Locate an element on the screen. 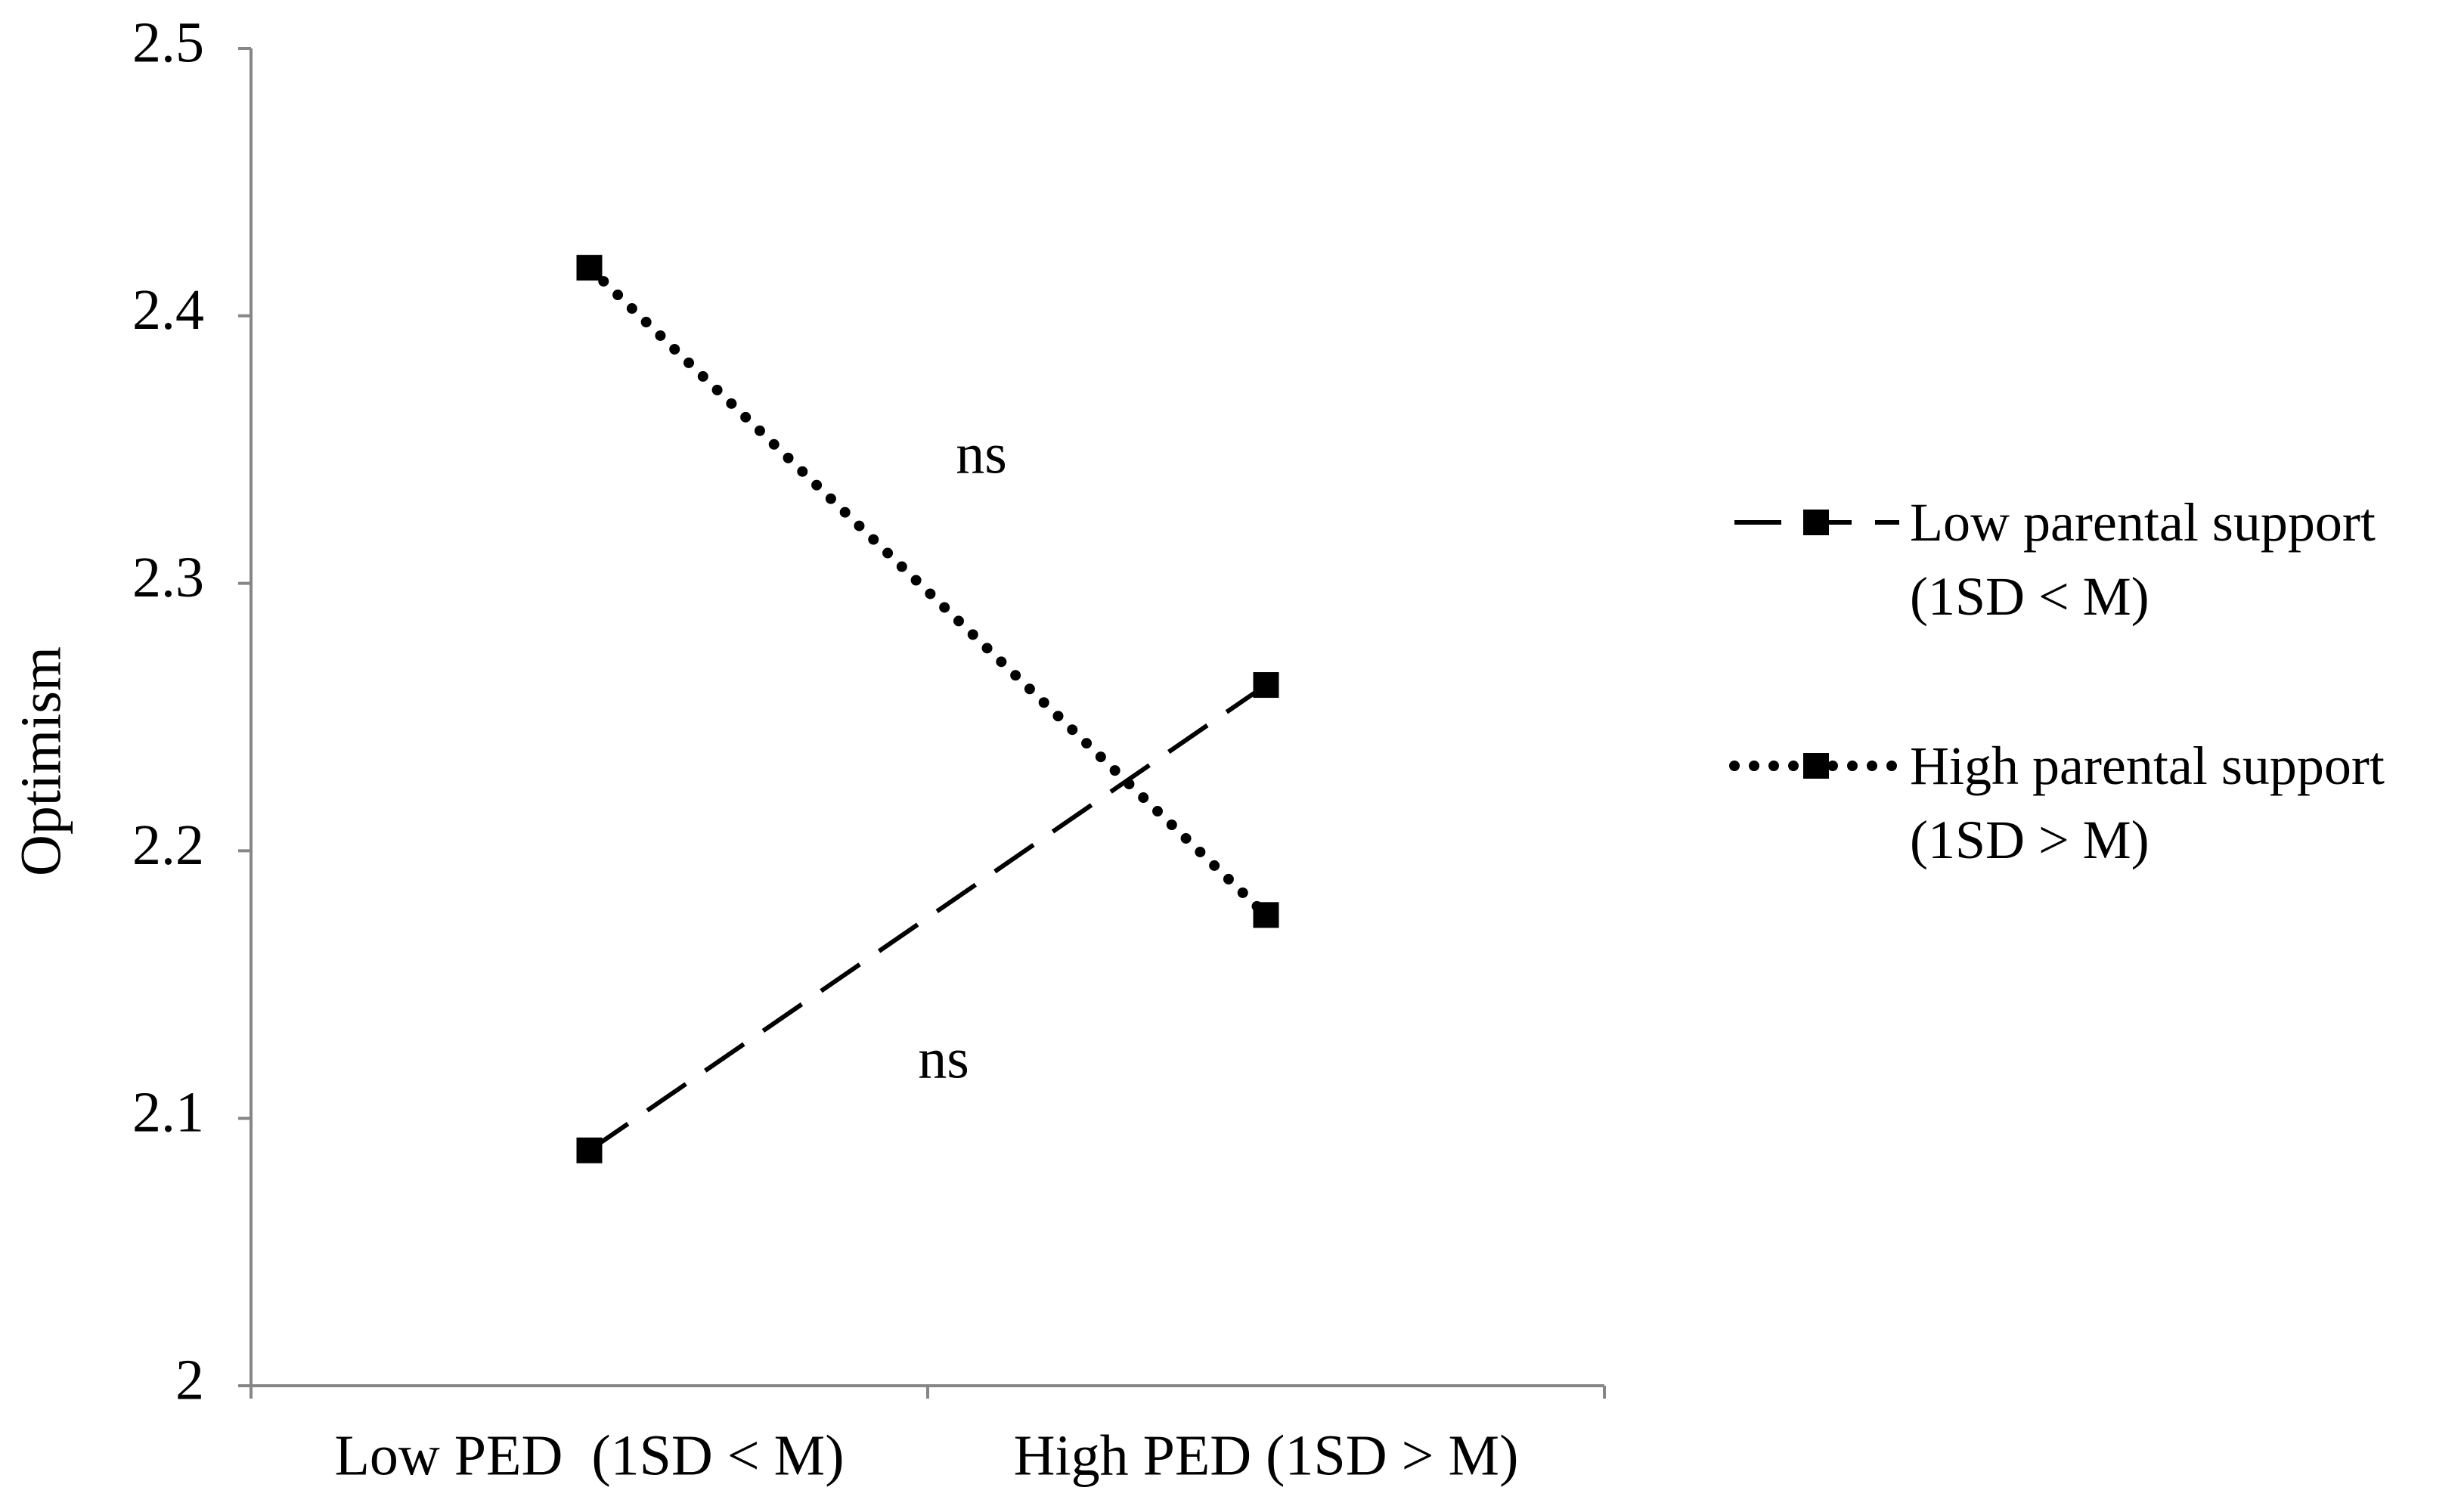  y-tick-label: 2.1 is located at coordinates (168, 1113).